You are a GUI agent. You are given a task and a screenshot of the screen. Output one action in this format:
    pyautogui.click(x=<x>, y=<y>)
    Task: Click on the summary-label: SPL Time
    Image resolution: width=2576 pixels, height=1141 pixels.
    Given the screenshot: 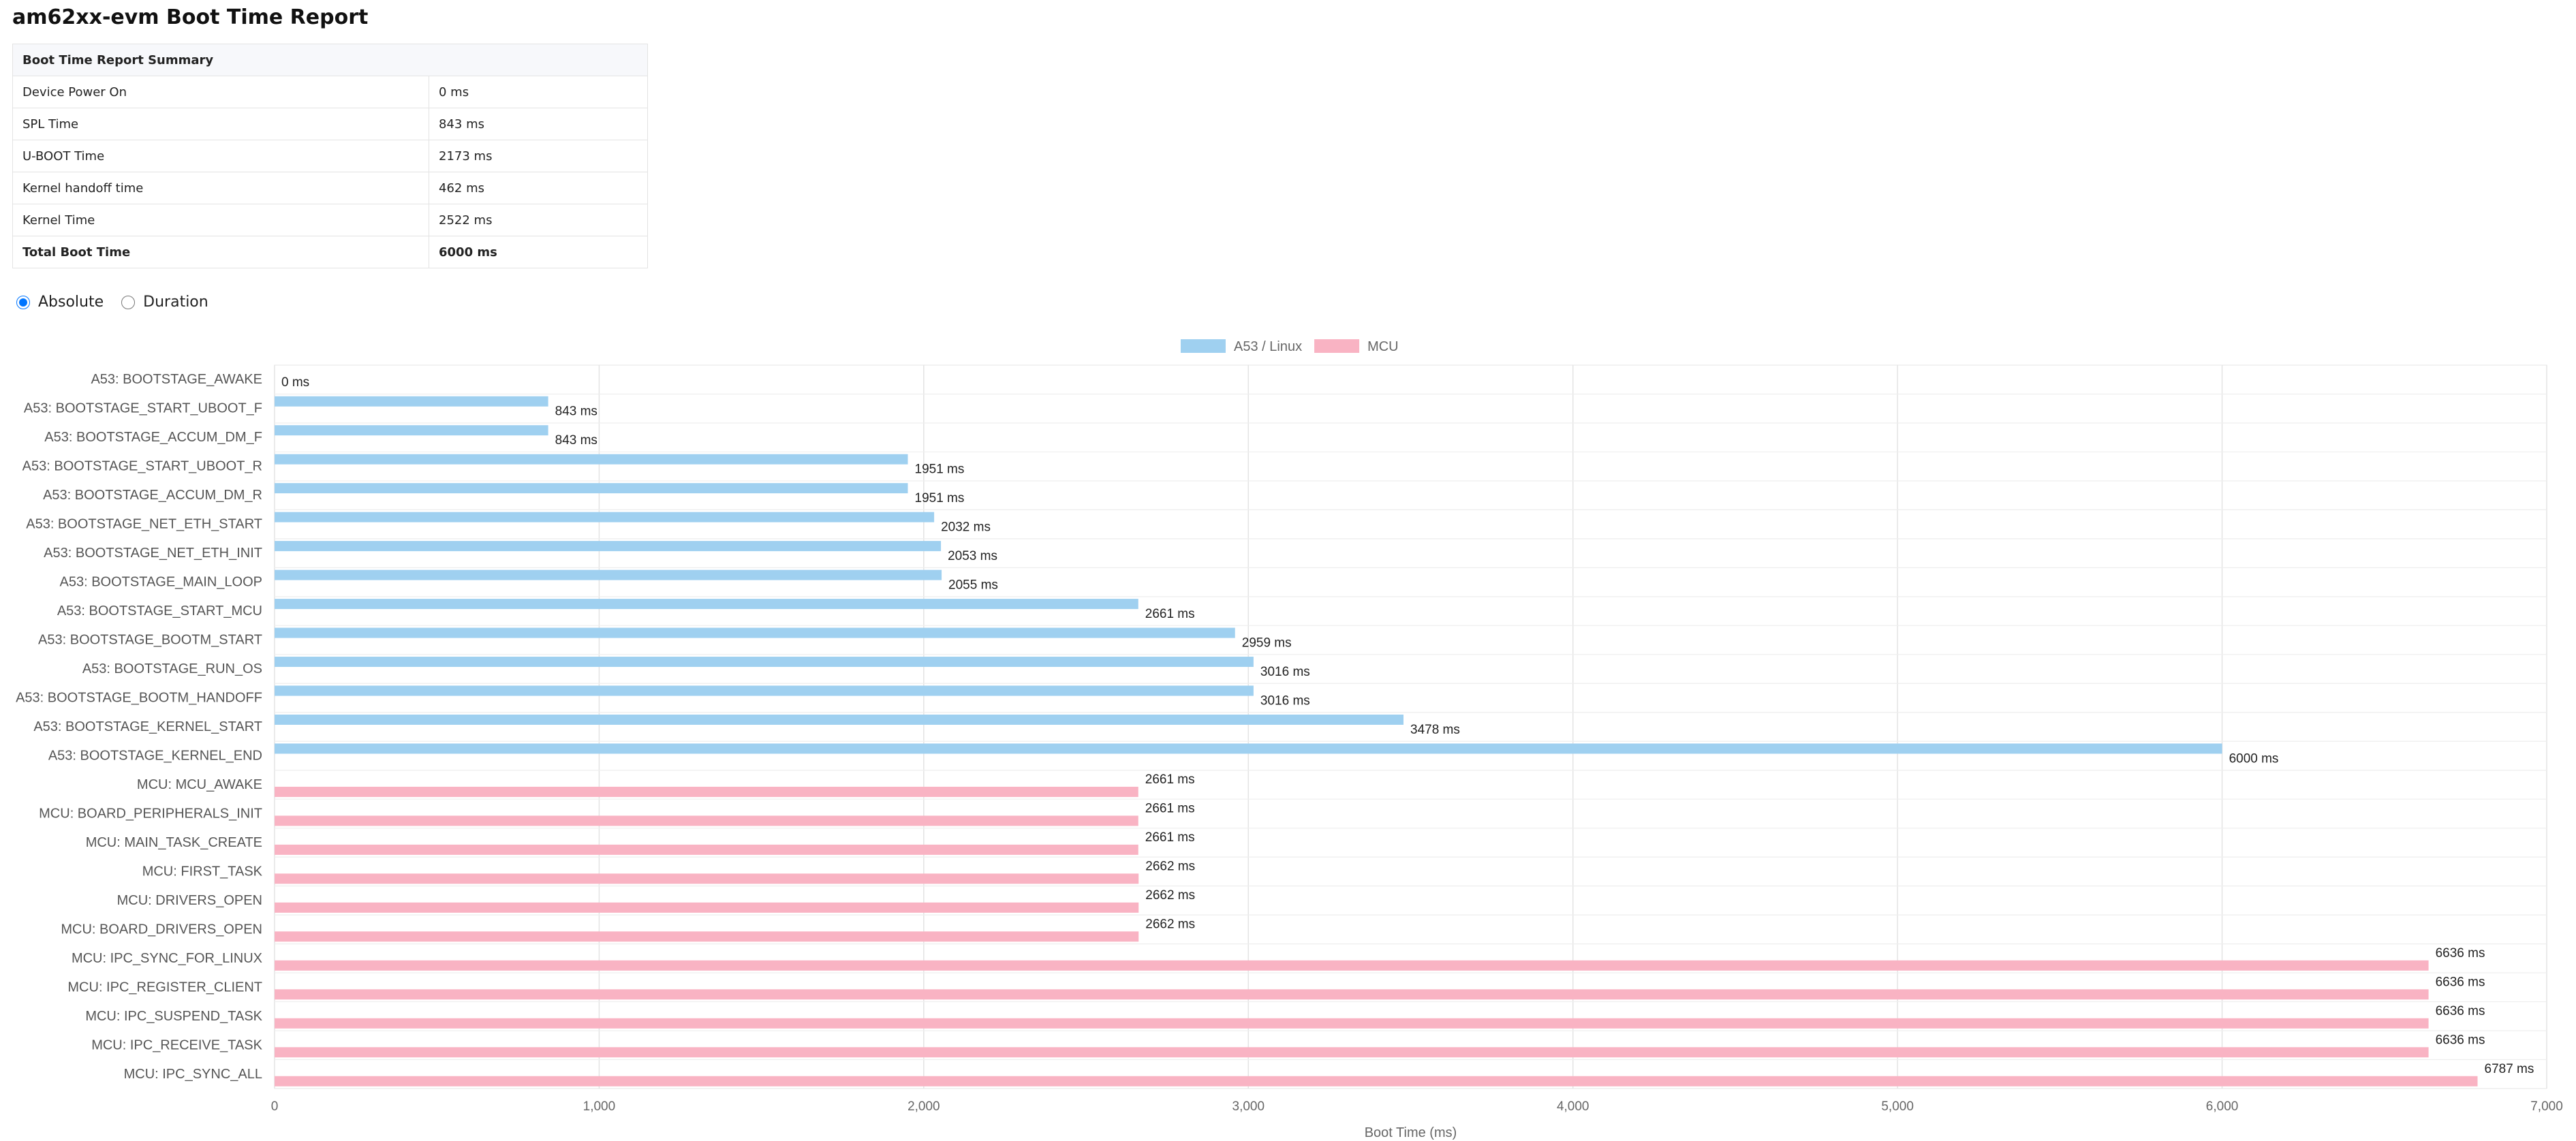 What is the action you would take?
    pyautogui.click(x=221, y=124)
    